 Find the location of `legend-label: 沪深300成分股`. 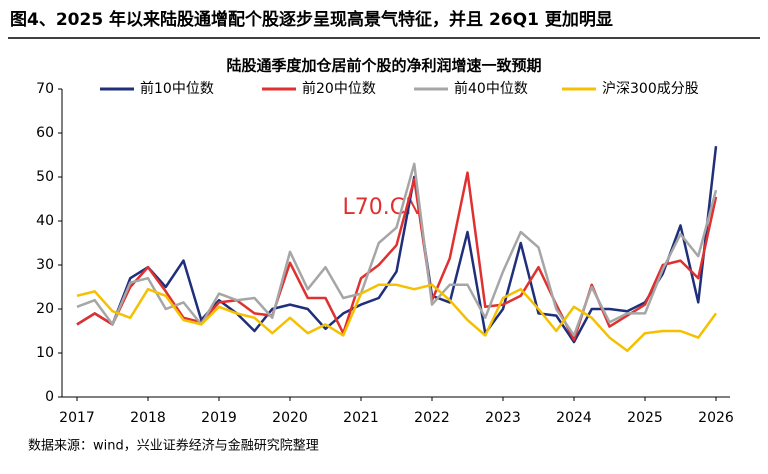

legend-label: 沪深300成分股 is located at coordinates (650, 89).